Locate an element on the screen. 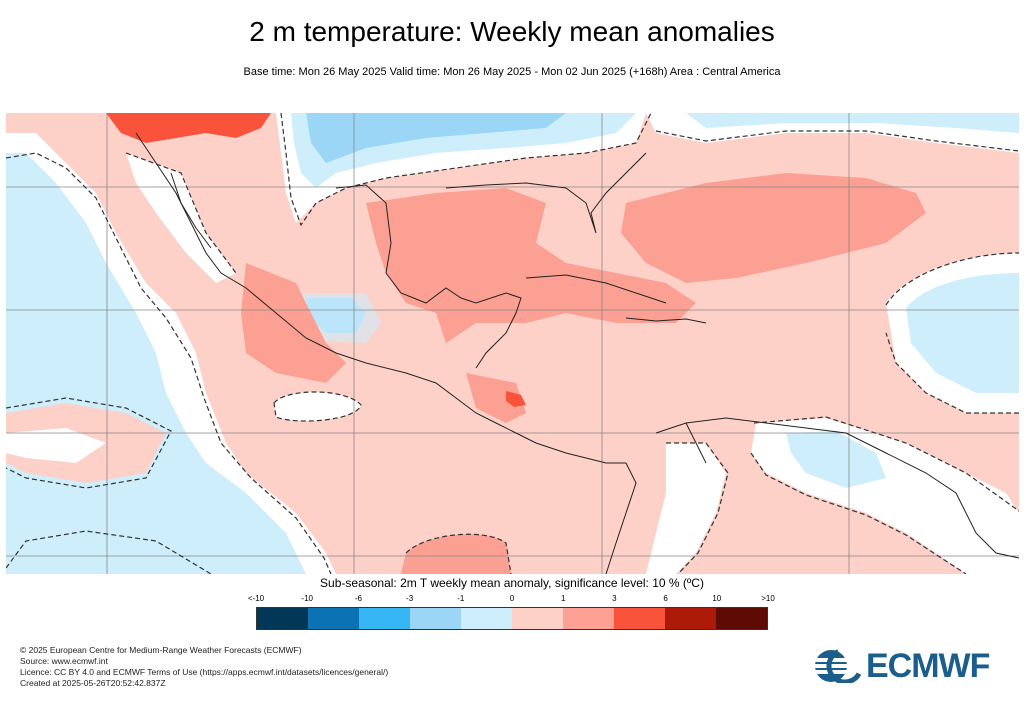 This screenshot has width=1024, height=721. ecmwf-logo: ECMWF is located at coordinates (910, 665).